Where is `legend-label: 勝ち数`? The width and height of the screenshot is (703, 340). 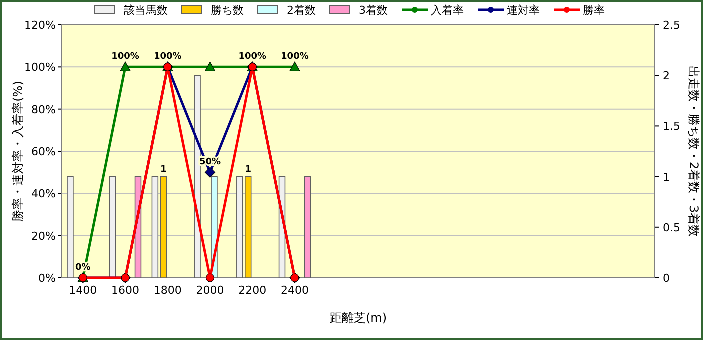 legend-label: 勝ち数 is located at coordinates (227, 10).